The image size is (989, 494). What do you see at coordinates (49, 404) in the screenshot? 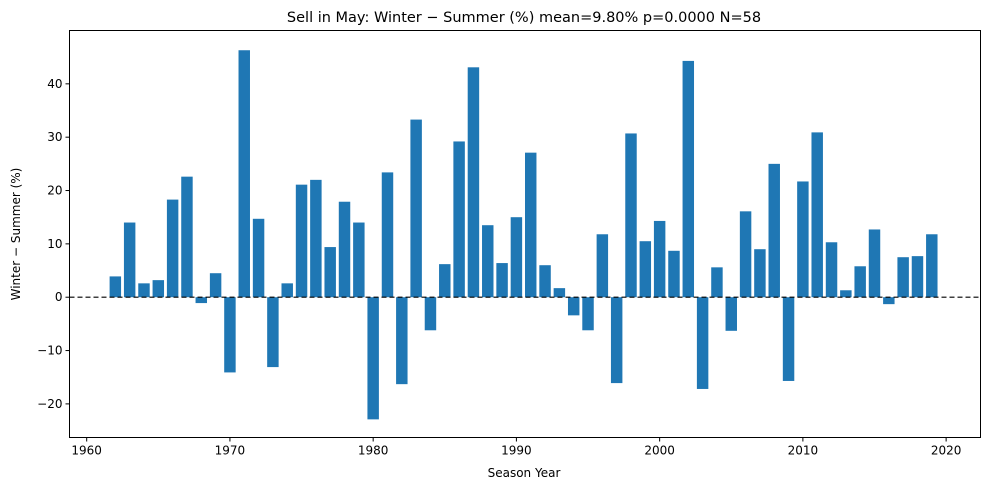
I see `y-tick-label: −20` at bounding box center [49, 404].